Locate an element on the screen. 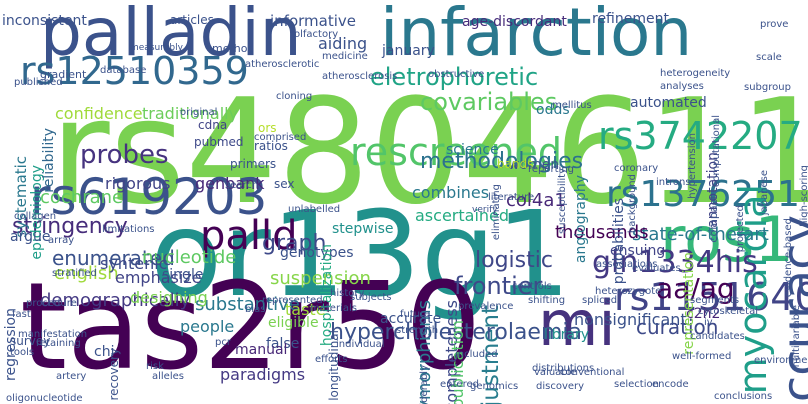 The image size is (808, 404). word: stringency is located at coordinates (70, 226).